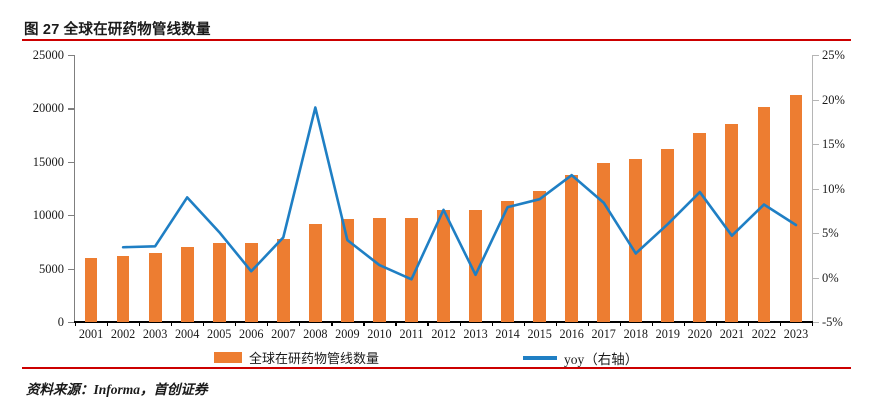  Describe the element at coordinates (833, 99) in the screenshot. I see `y-axis-right-tick-label: 20%` at that location.